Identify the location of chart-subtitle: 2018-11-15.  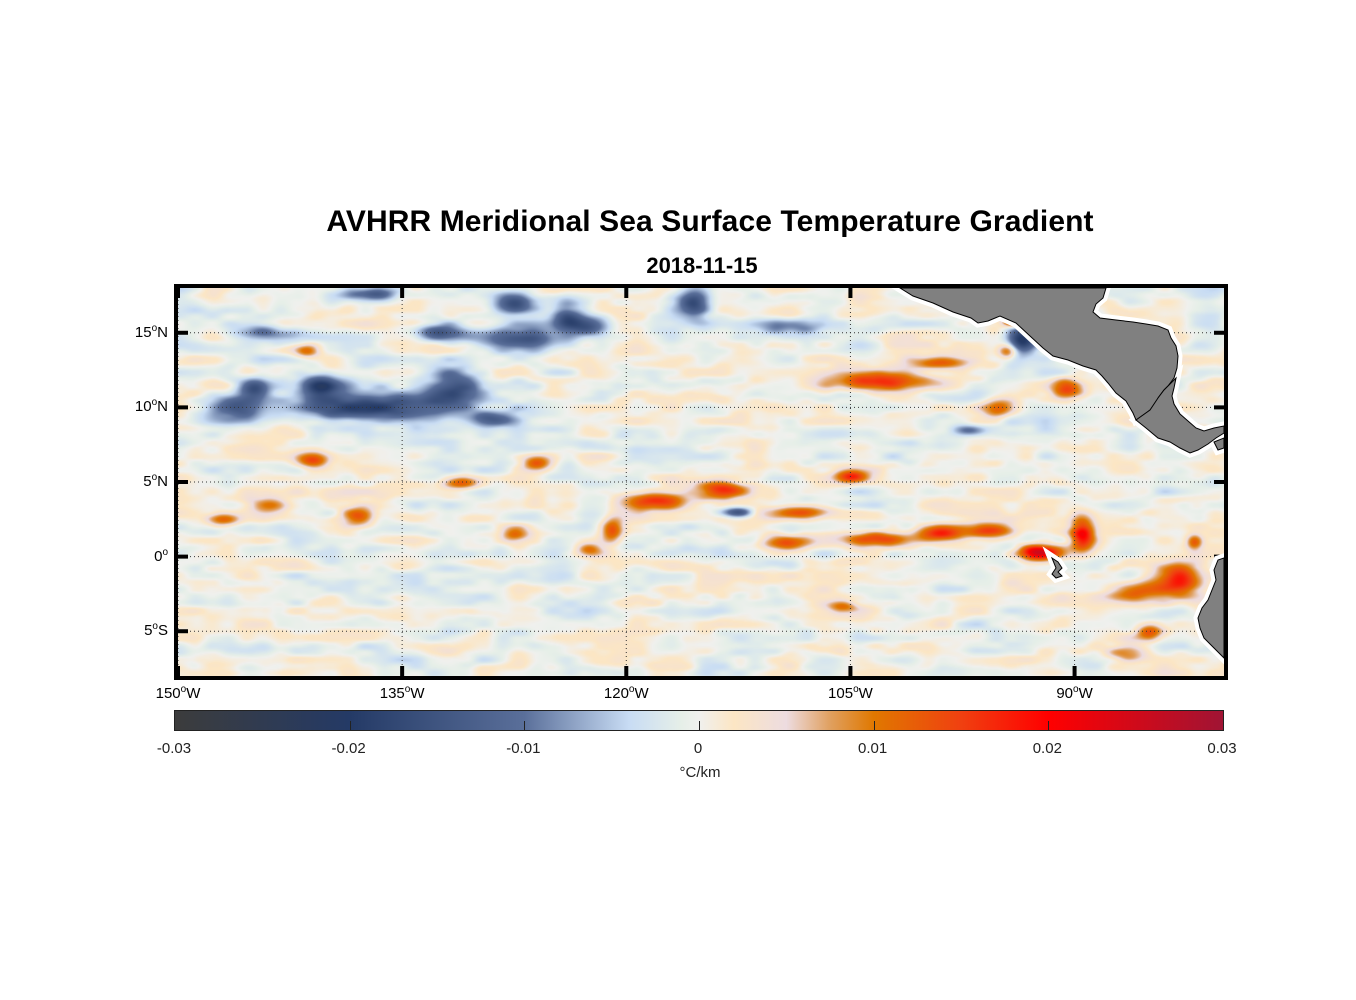
(702, 265).